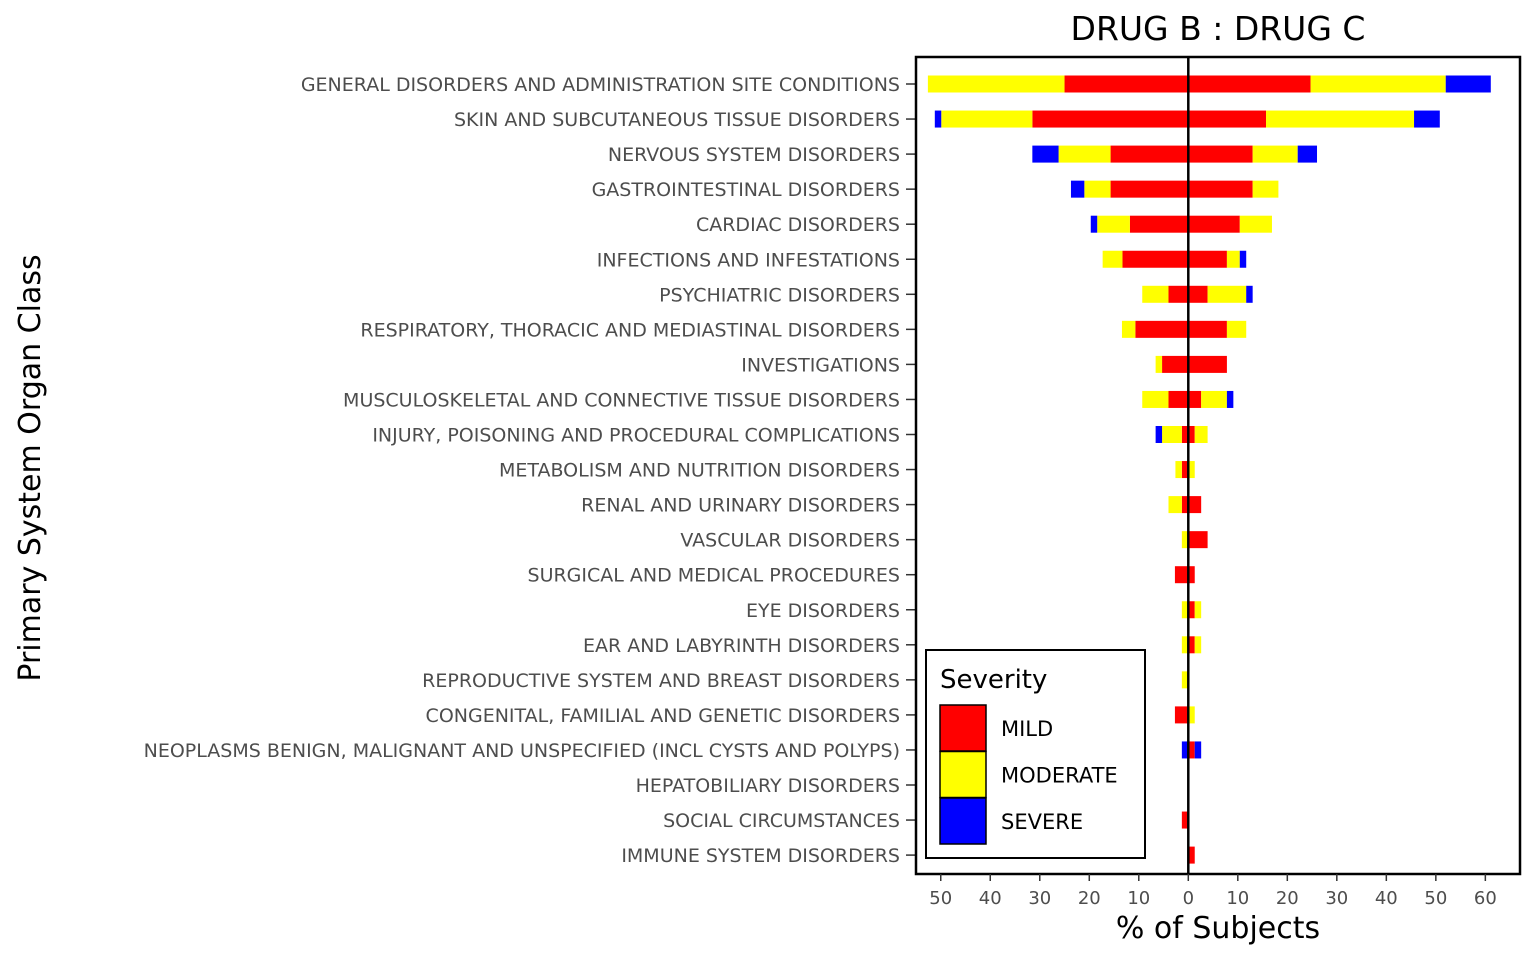  What do you see at coordinates (1039, 898) in the screenshot?
I see `x-tick-label: 30` at bounding box center [1039, 898].